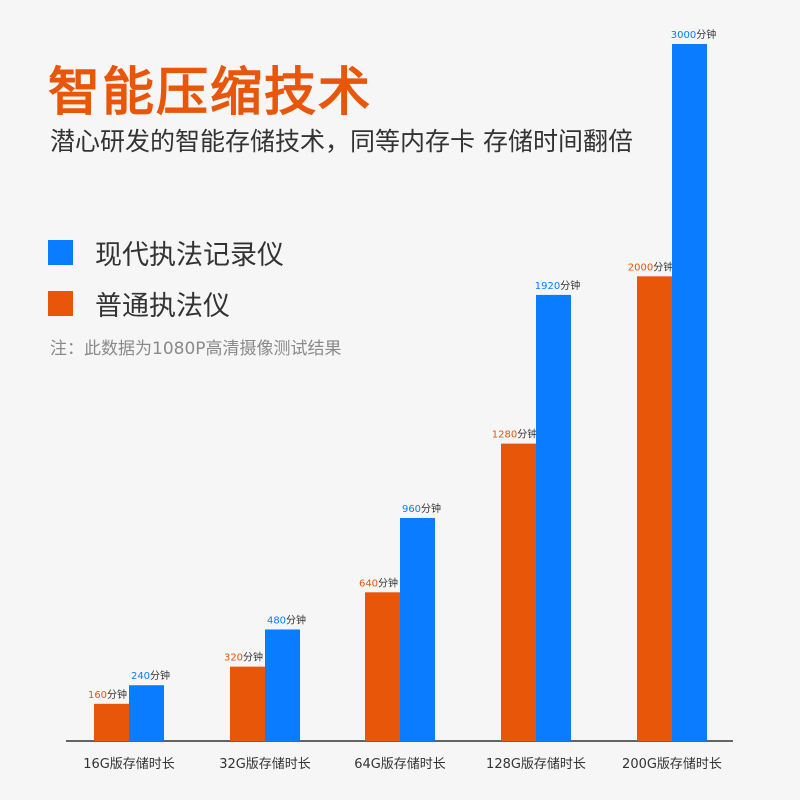 Image resolution: width=800 pixels, height=800 pixels. I want to click on legend-swatch-orange, so click(60, 303).